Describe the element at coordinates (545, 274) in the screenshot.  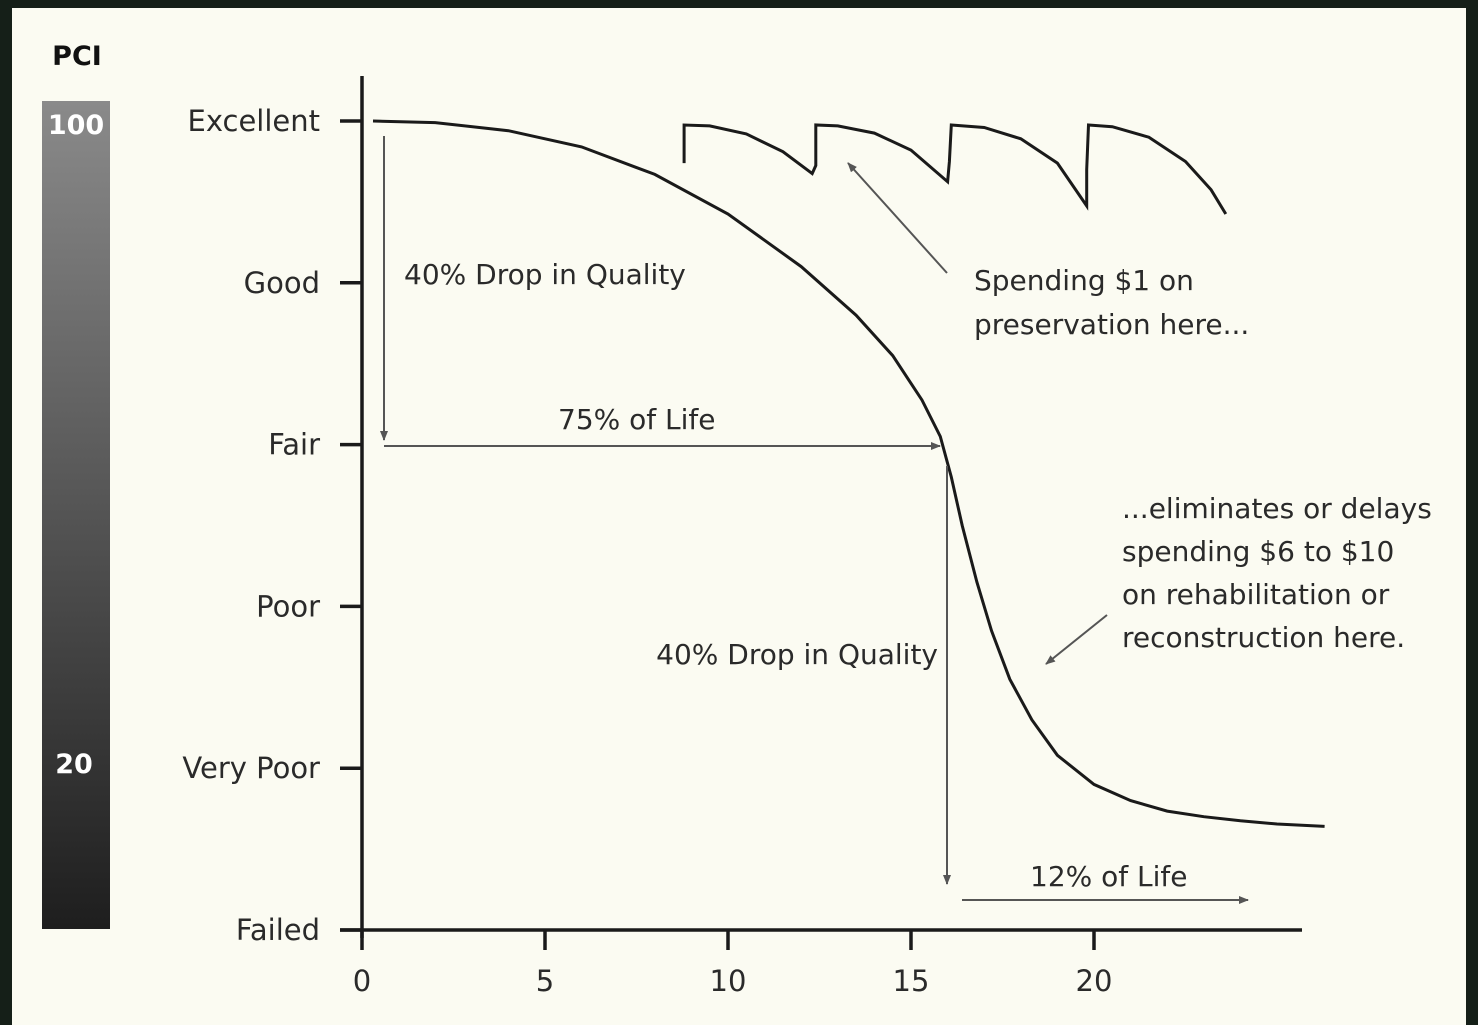
I see `drop1-label: 40% Drop in Quality` at that location.